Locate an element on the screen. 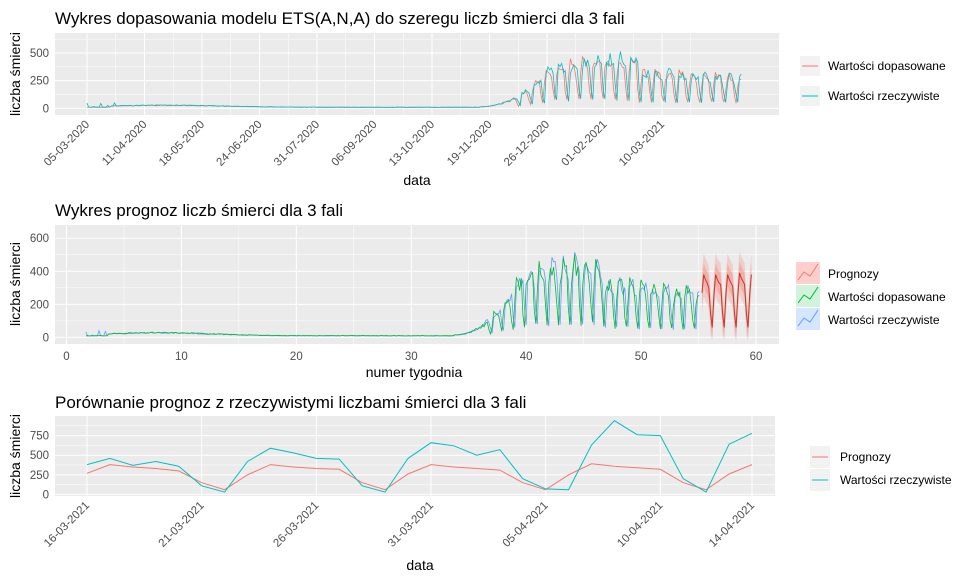  x-tick-label: 10-04-2021 is located at coordinates (640, 525).